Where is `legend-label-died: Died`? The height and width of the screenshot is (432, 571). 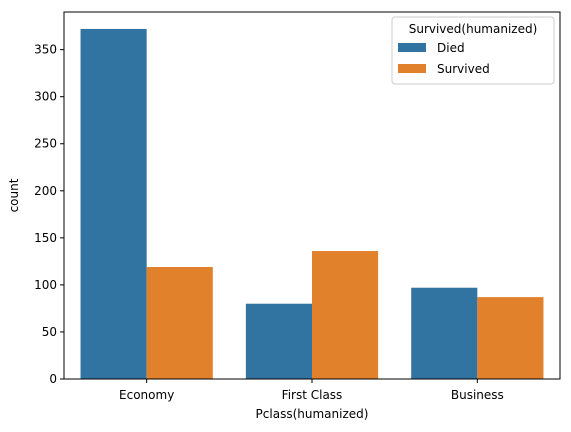
legend-label-died: Died is located at coordinates (451, 48).